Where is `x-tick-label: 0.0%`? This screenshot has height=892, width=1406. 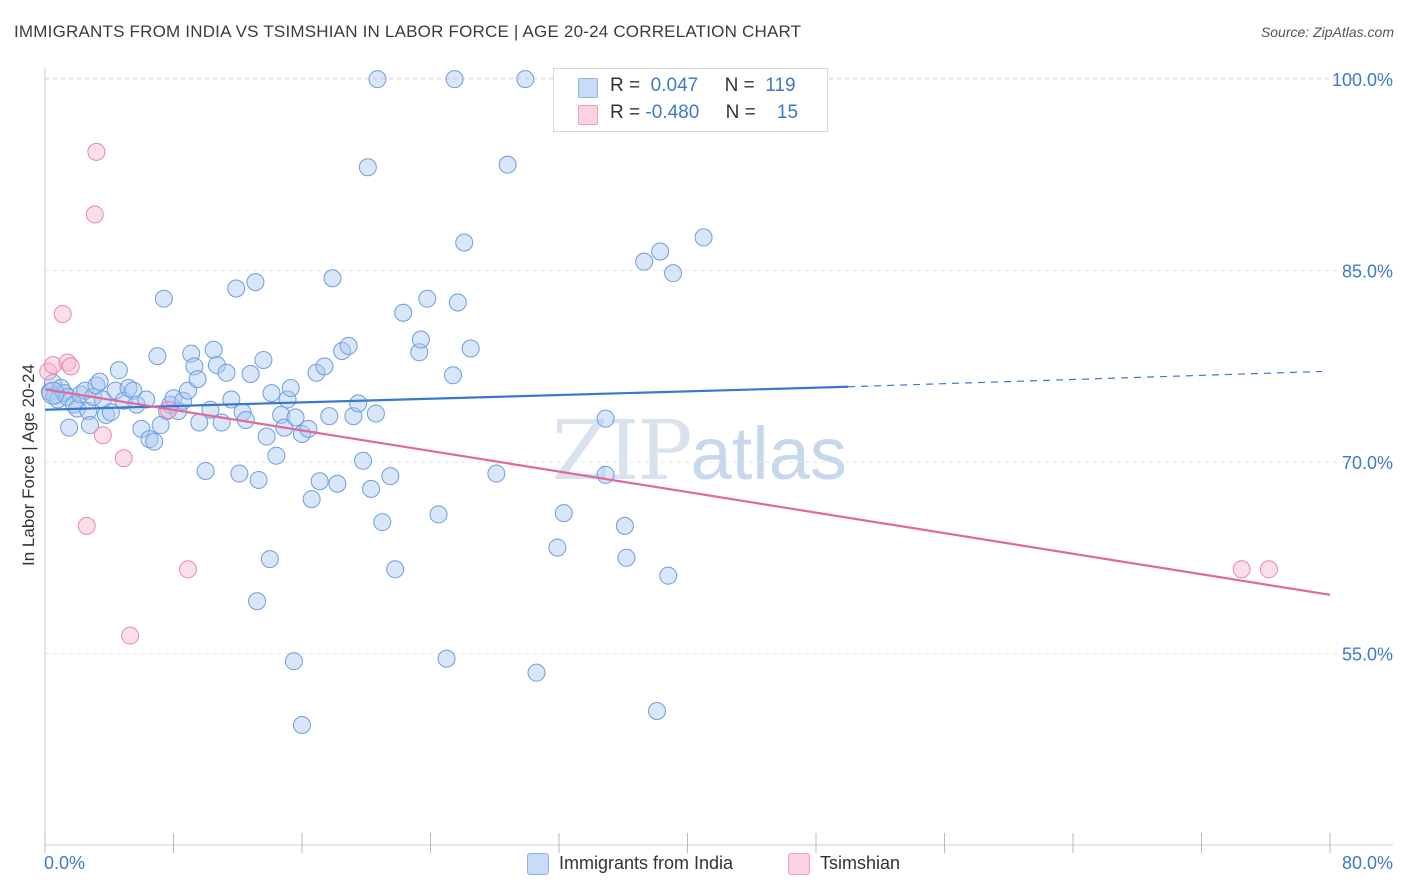 x-tick-label: 0.0% is located at coordinates (64, 863).